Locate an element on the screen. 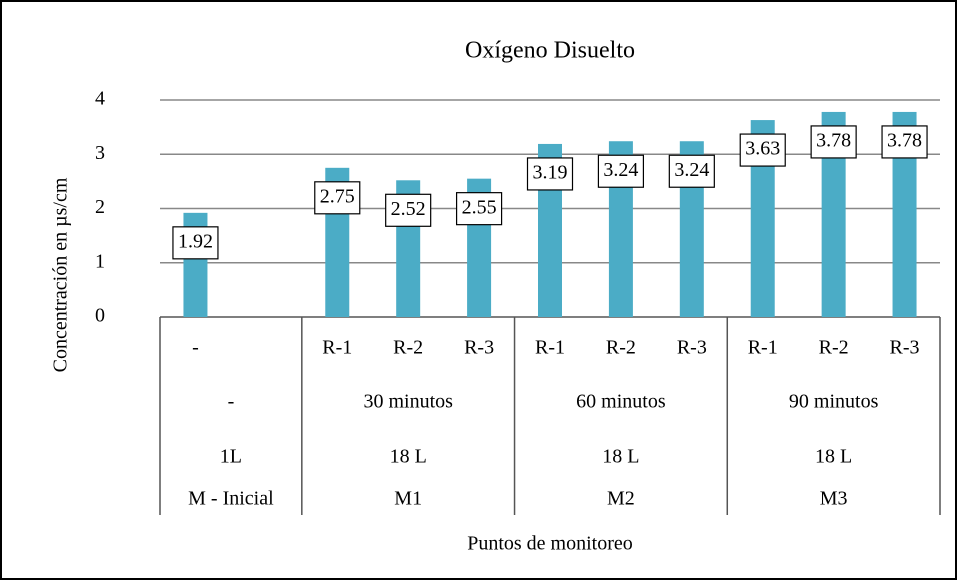 This screenshot has height=580, width=957. y-tick-label: 3 is located at coordinates (100, 153).